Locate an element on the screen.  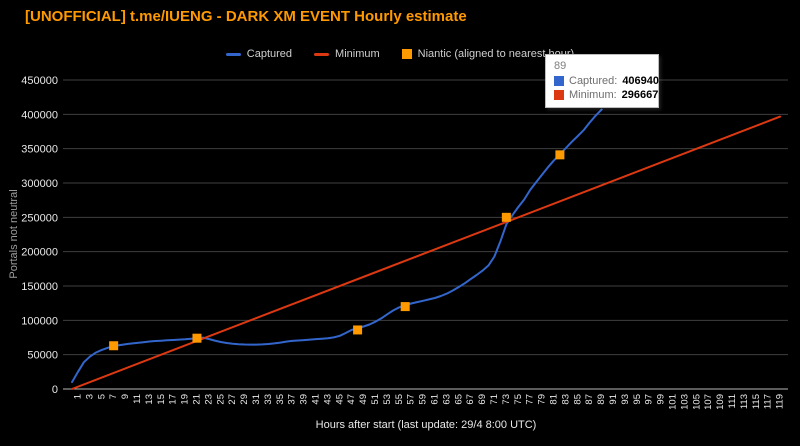
tooltip-value-minimum: 296667 is located at coordinates (640, 95).